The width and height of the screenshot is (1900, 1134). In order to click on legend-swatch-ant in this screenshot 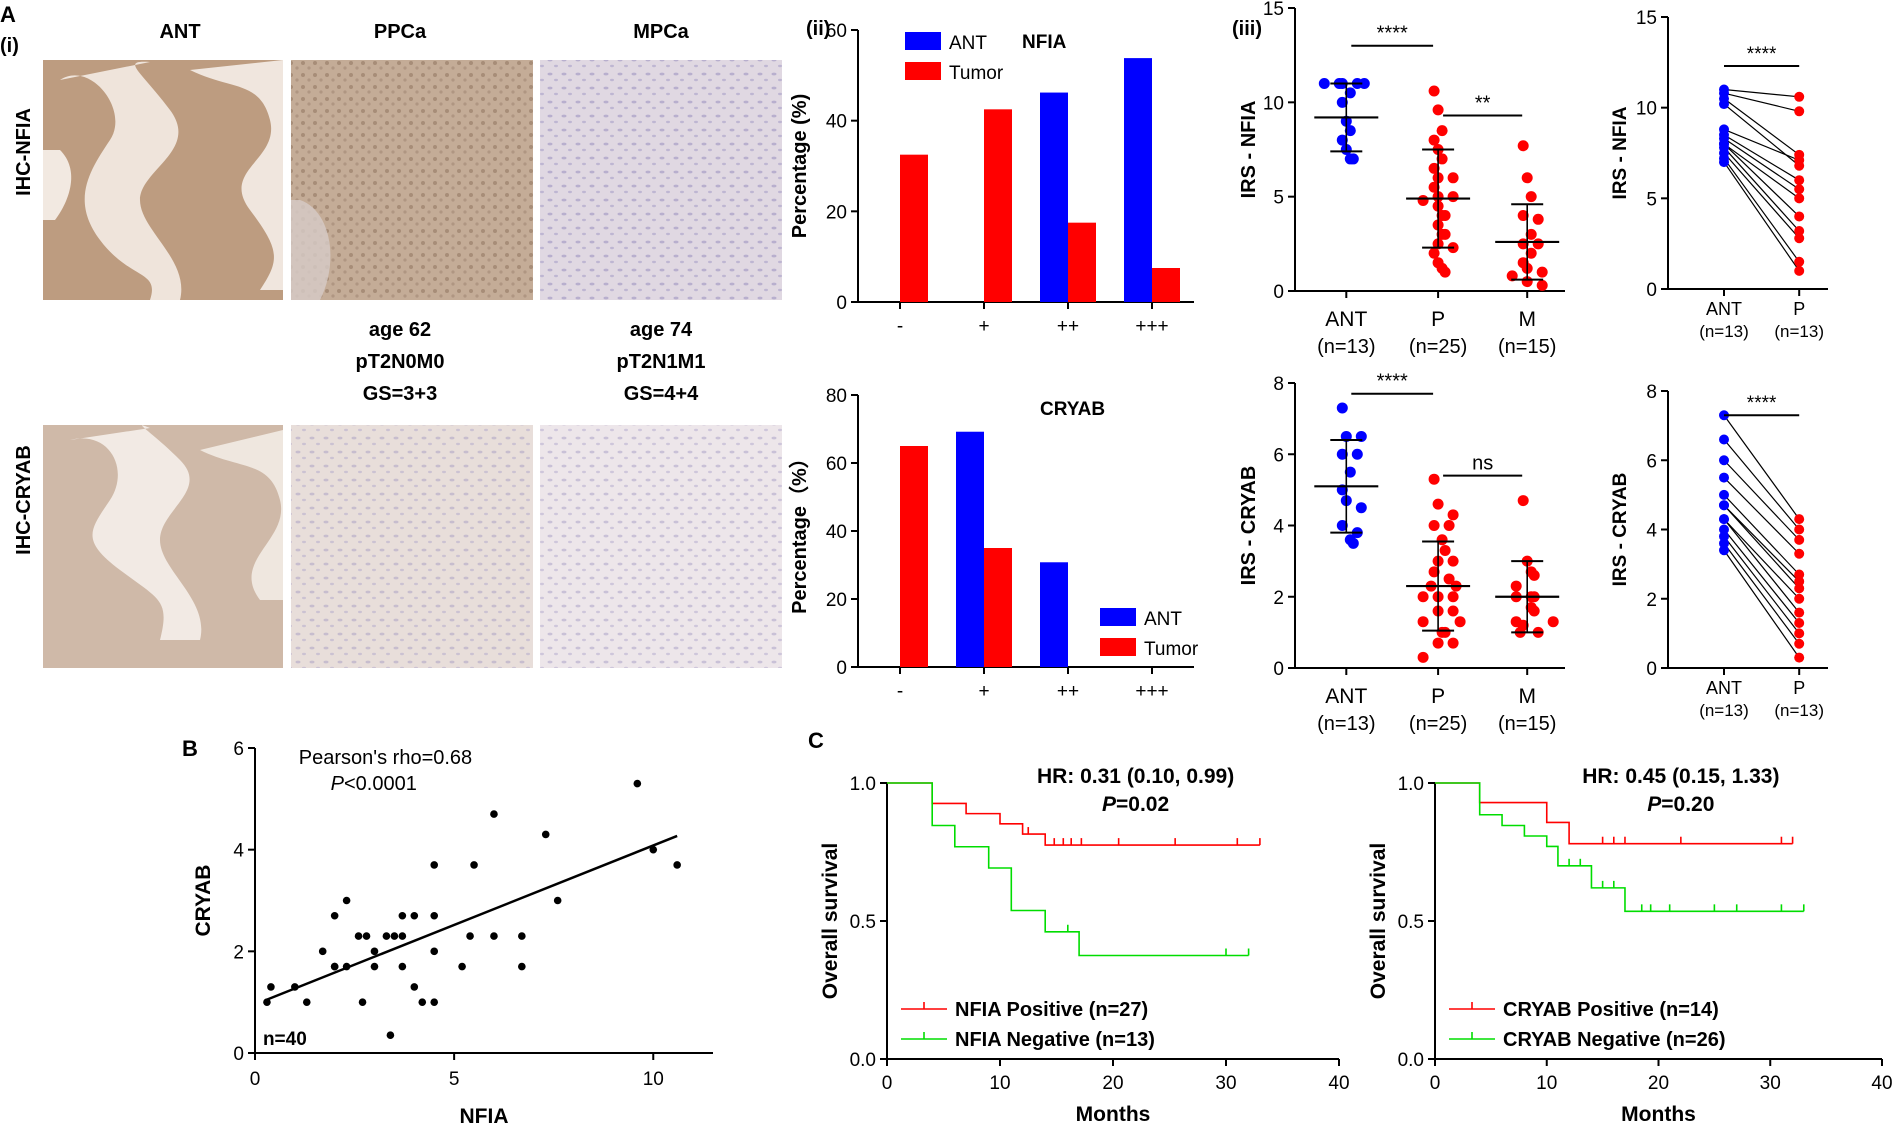, I will do `click(923, 41)`.